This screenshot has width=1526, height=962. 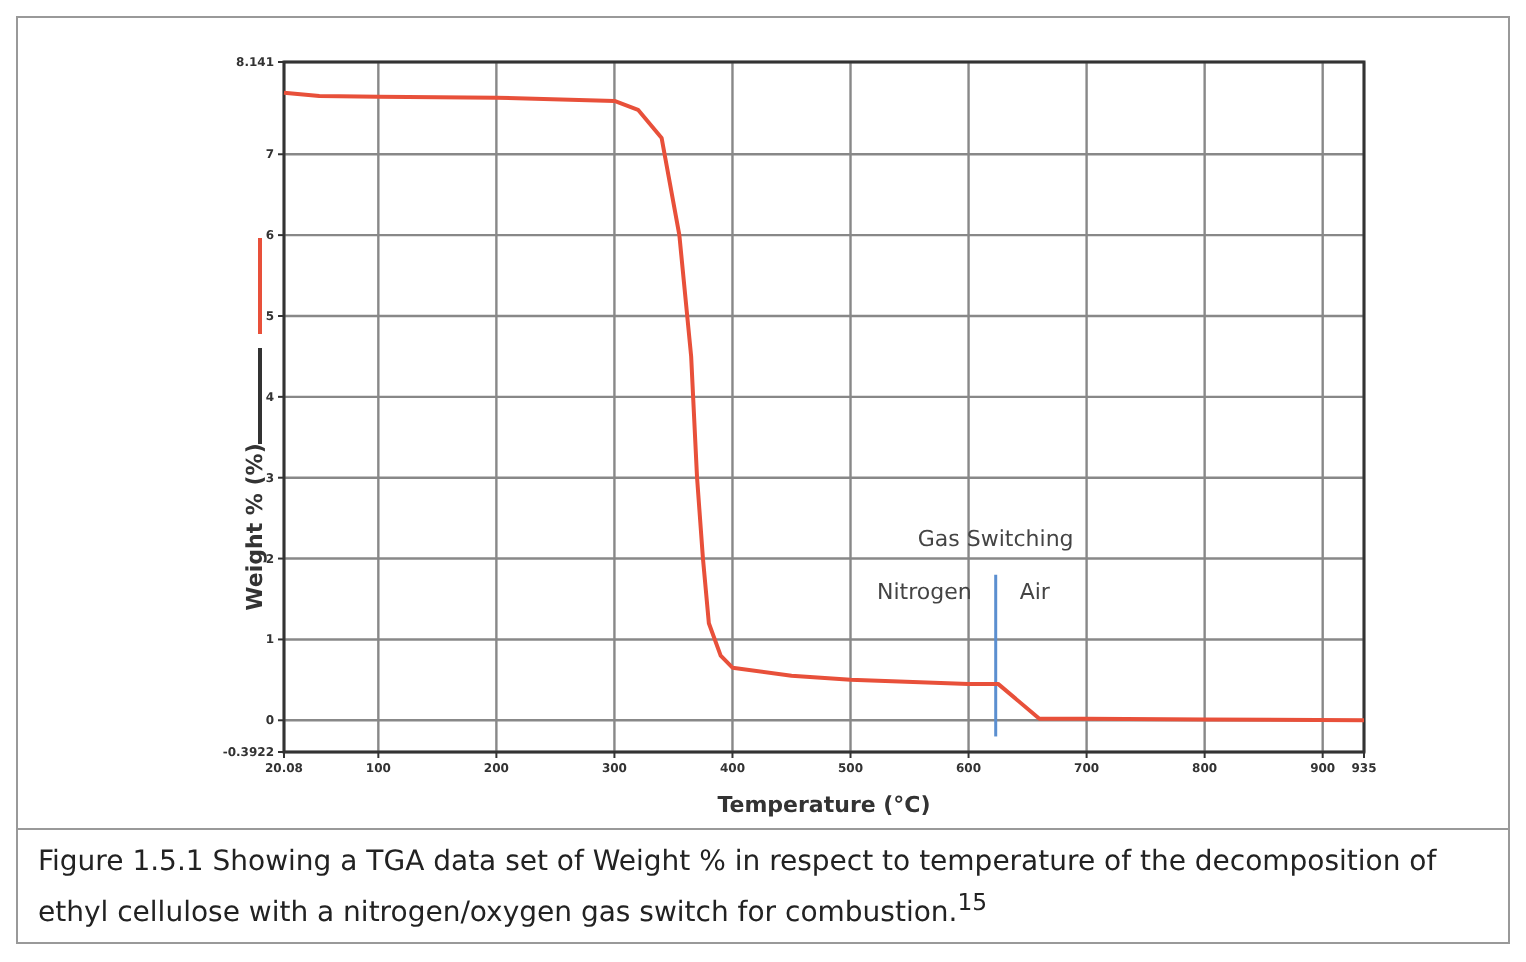 I want to click on caption: Figure 1.5.1 Showing a TGA data set of Weight % in respect to temperature of the decomposition of ethyl cellulose with a nitrogen/oxygen gas switch for combustion.$^{15}$, so click(x=763, y=885).